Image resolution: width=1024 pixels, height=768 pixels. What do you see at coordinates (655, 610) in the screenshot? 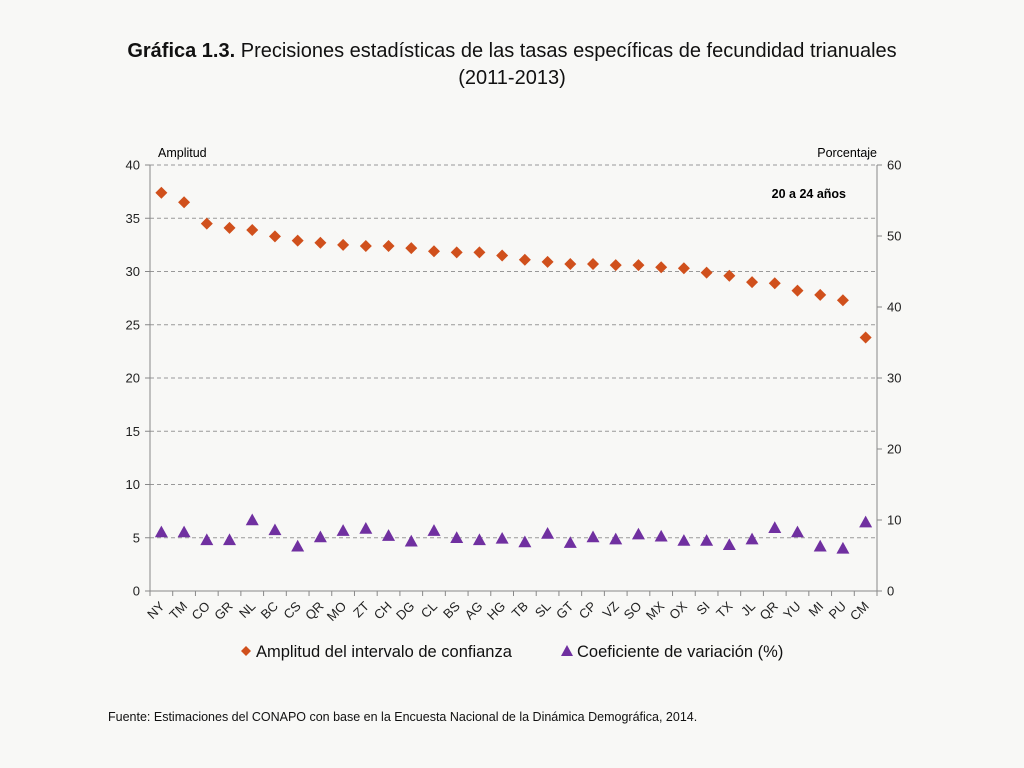
I see `x-tick-label: MX` at bounding box center [655, 610].